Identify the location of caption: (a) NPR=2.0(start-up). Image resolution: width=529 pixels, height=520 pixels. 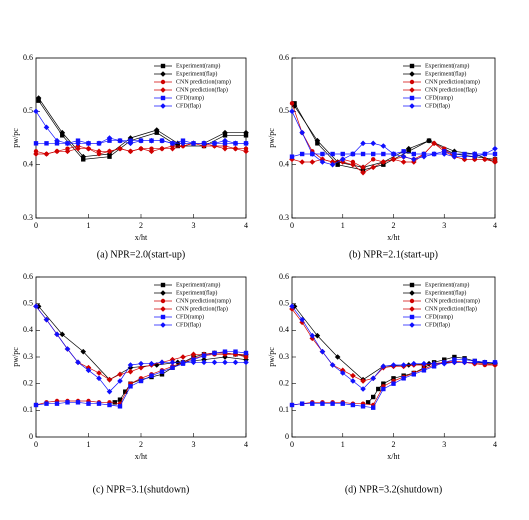
(141, 254).